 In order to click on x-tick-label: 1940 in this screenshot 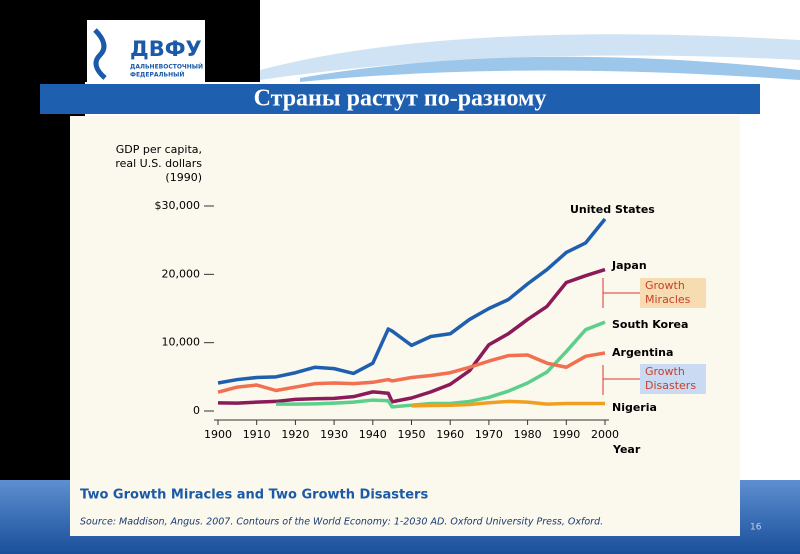, I will do `click(373, 434)`.